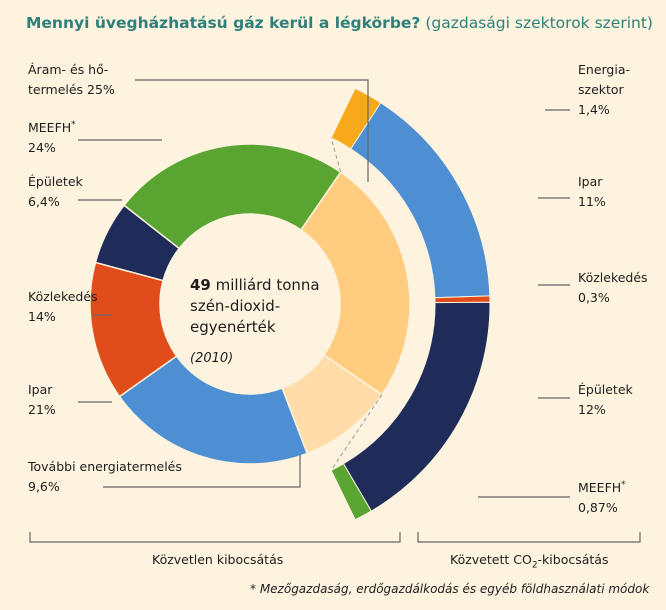 This screenshot has width=666, height=610. What do you see at coordinates (44, 201) in the screenshot?
I see `label-buildings-line2: 6,4%` at bounding box center [44, 201].